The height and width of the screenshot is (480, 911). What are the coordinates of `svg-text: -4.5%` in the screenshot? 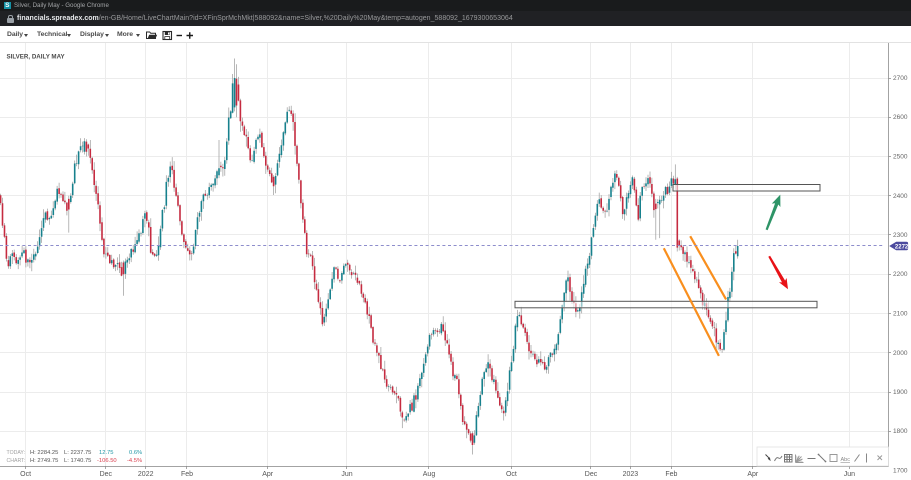 It's located at (134, 461).